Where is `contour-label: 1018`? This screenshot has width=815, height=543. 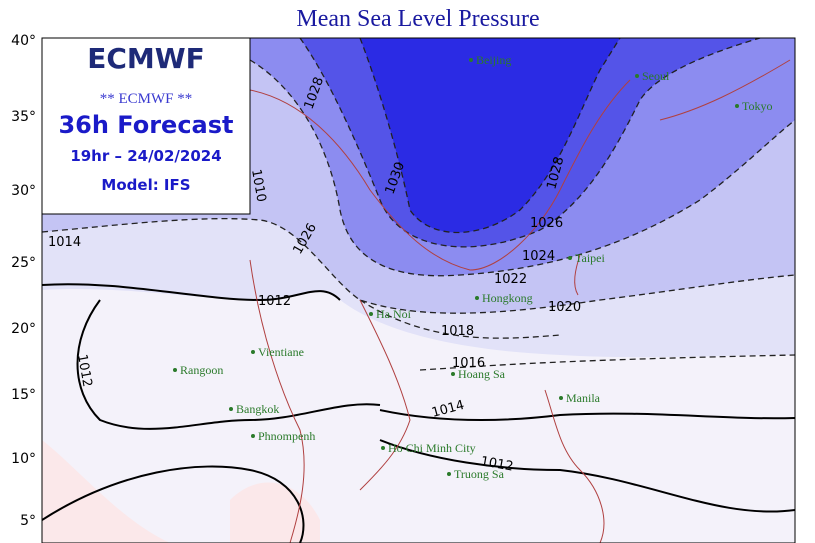 contour-label: 1018 is located at coordinates (457, 331).